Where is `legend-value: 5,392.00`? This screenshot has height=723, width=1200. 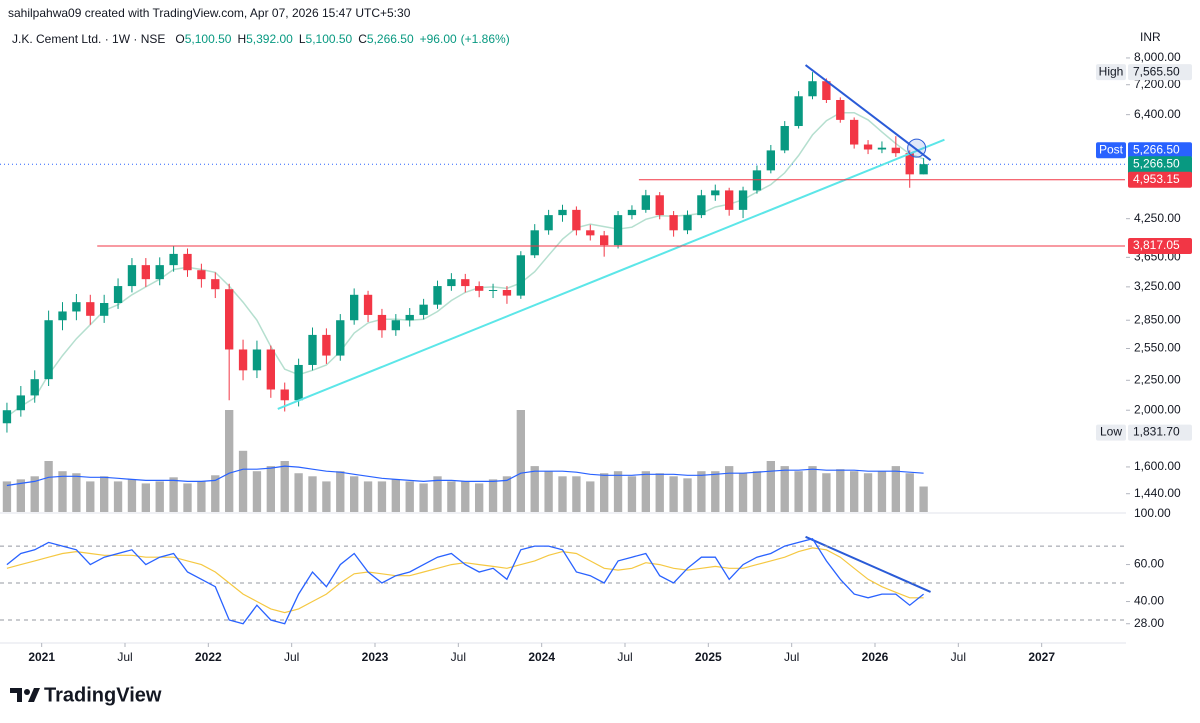
legend-value: 5,392.00 is located at coordinates (269, 39).